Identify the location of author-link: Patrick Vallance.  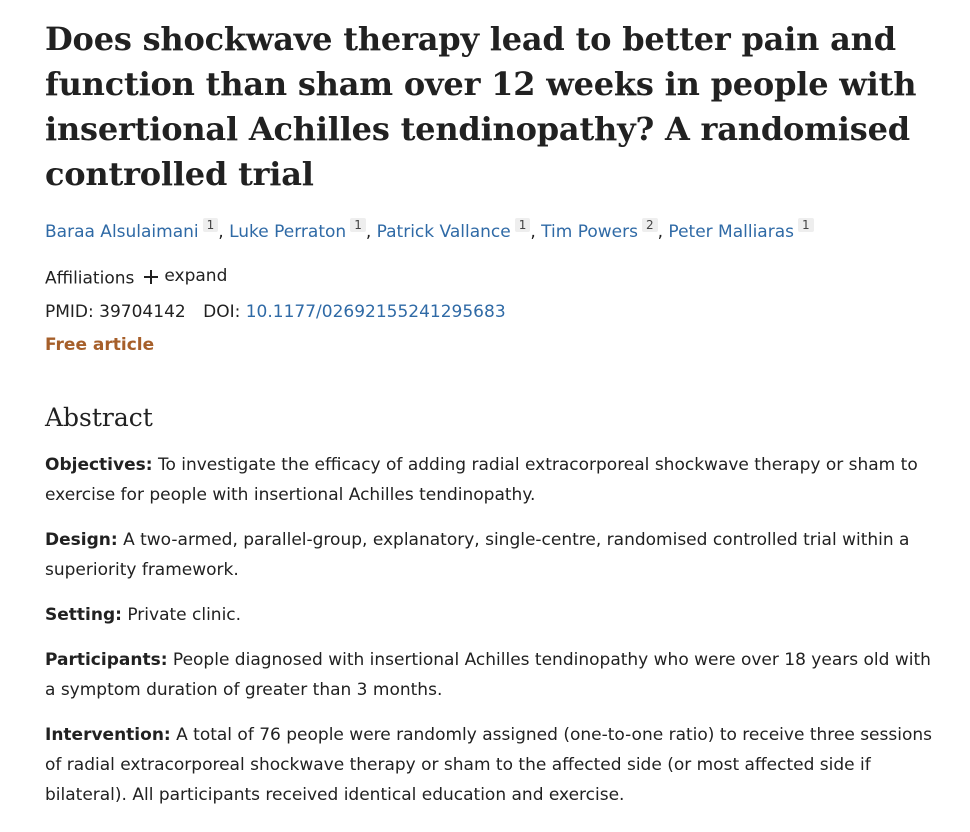
(443, 232).